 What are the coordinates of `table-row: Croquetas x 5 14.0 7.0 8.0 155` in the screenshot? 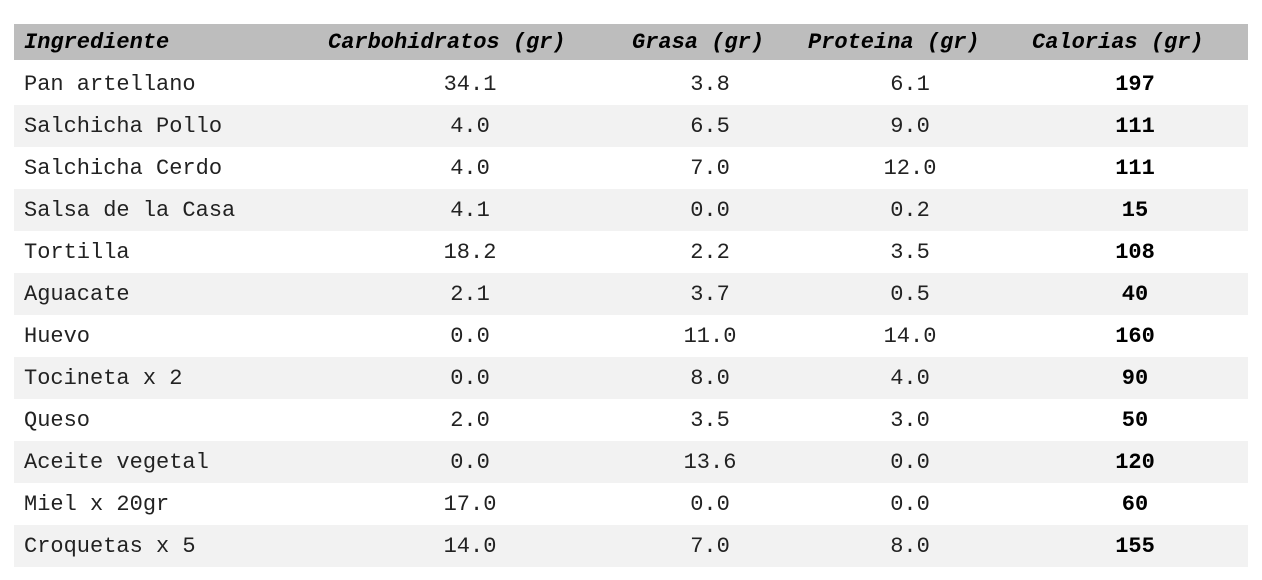 It's located at (631, 546).